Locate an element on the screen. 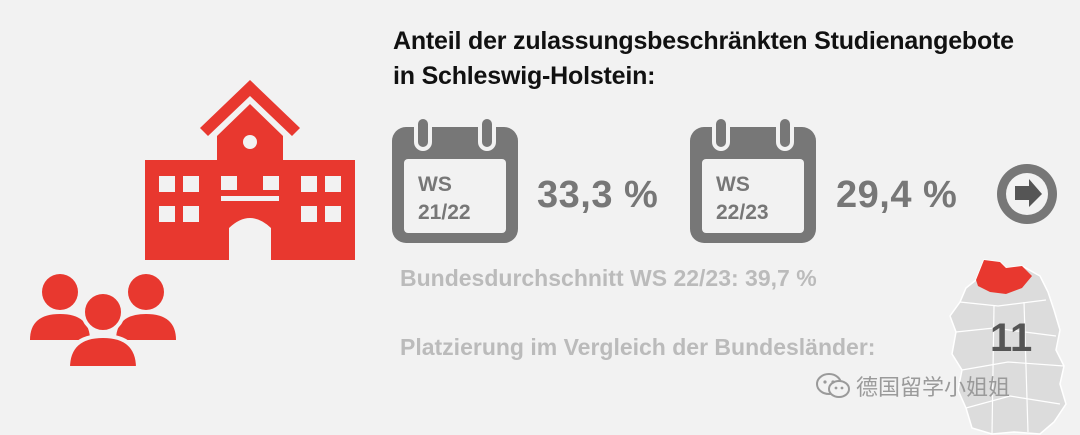 The width and height of the screenshot is (1080, 435). semester-label-bottom: 21/22 is located at coordinates (444, 212).